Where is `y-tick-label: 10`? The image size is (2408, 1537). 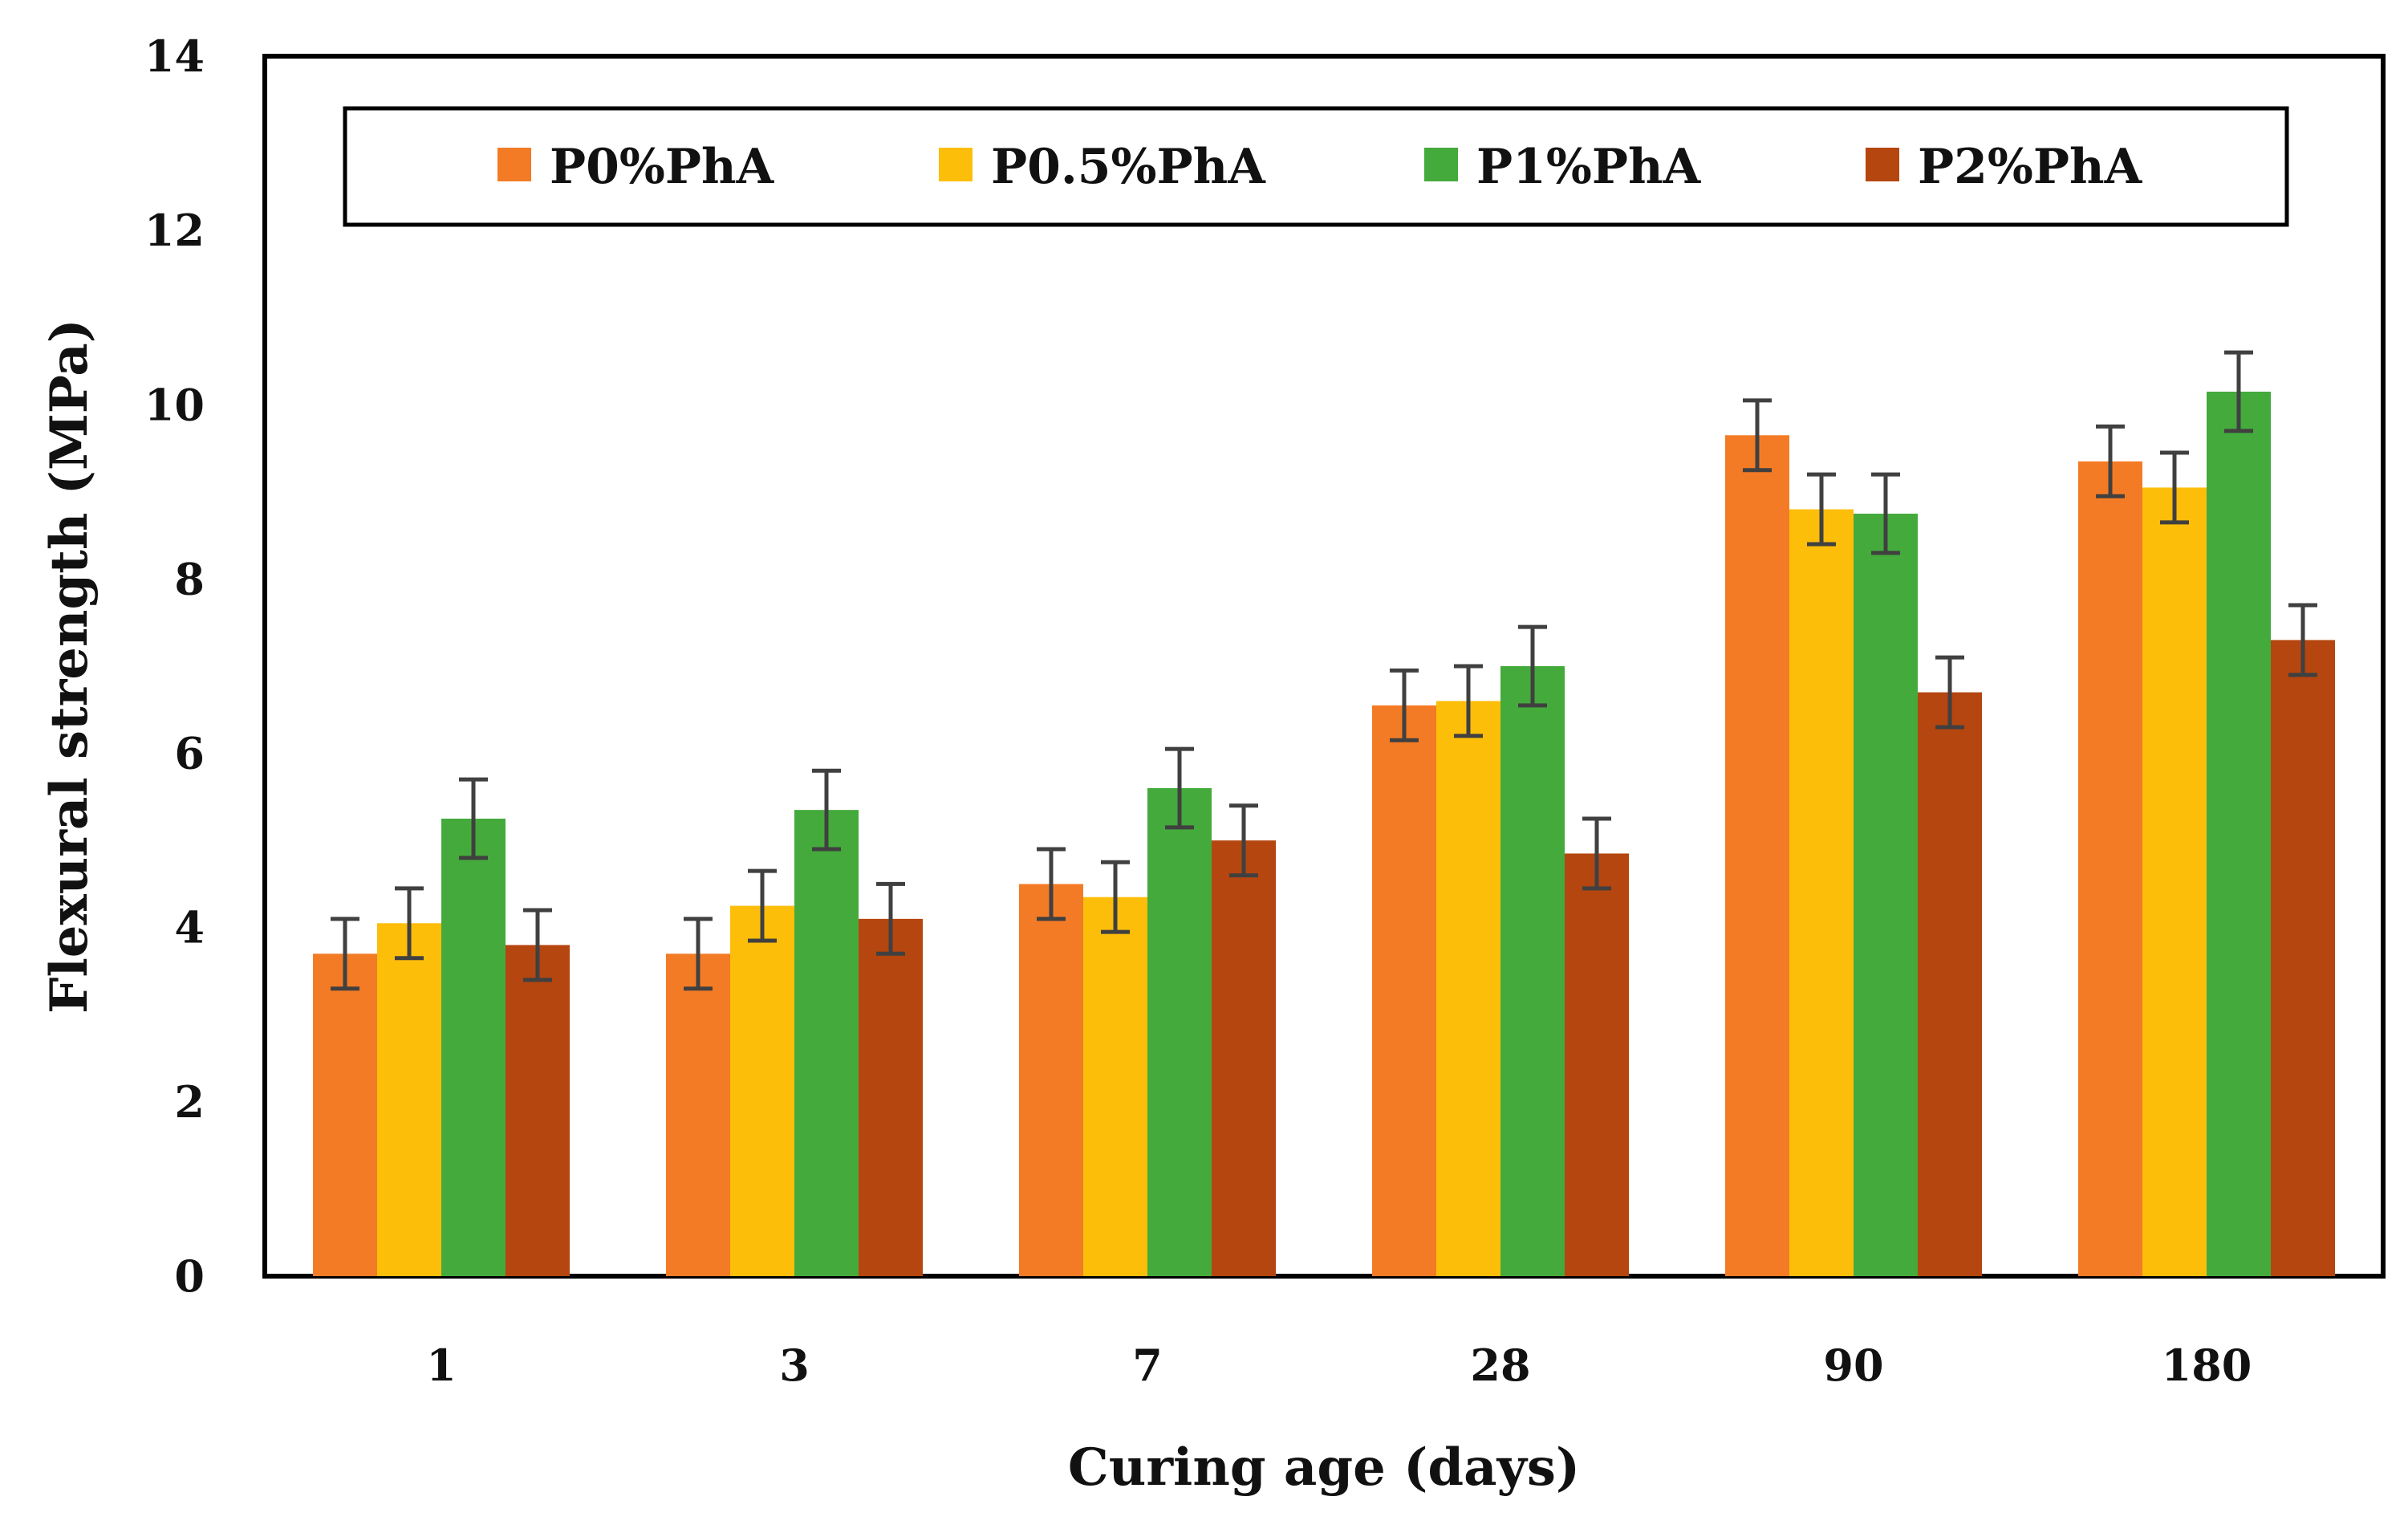
y-tick-label: 10 is located at coordinates (174, 404).